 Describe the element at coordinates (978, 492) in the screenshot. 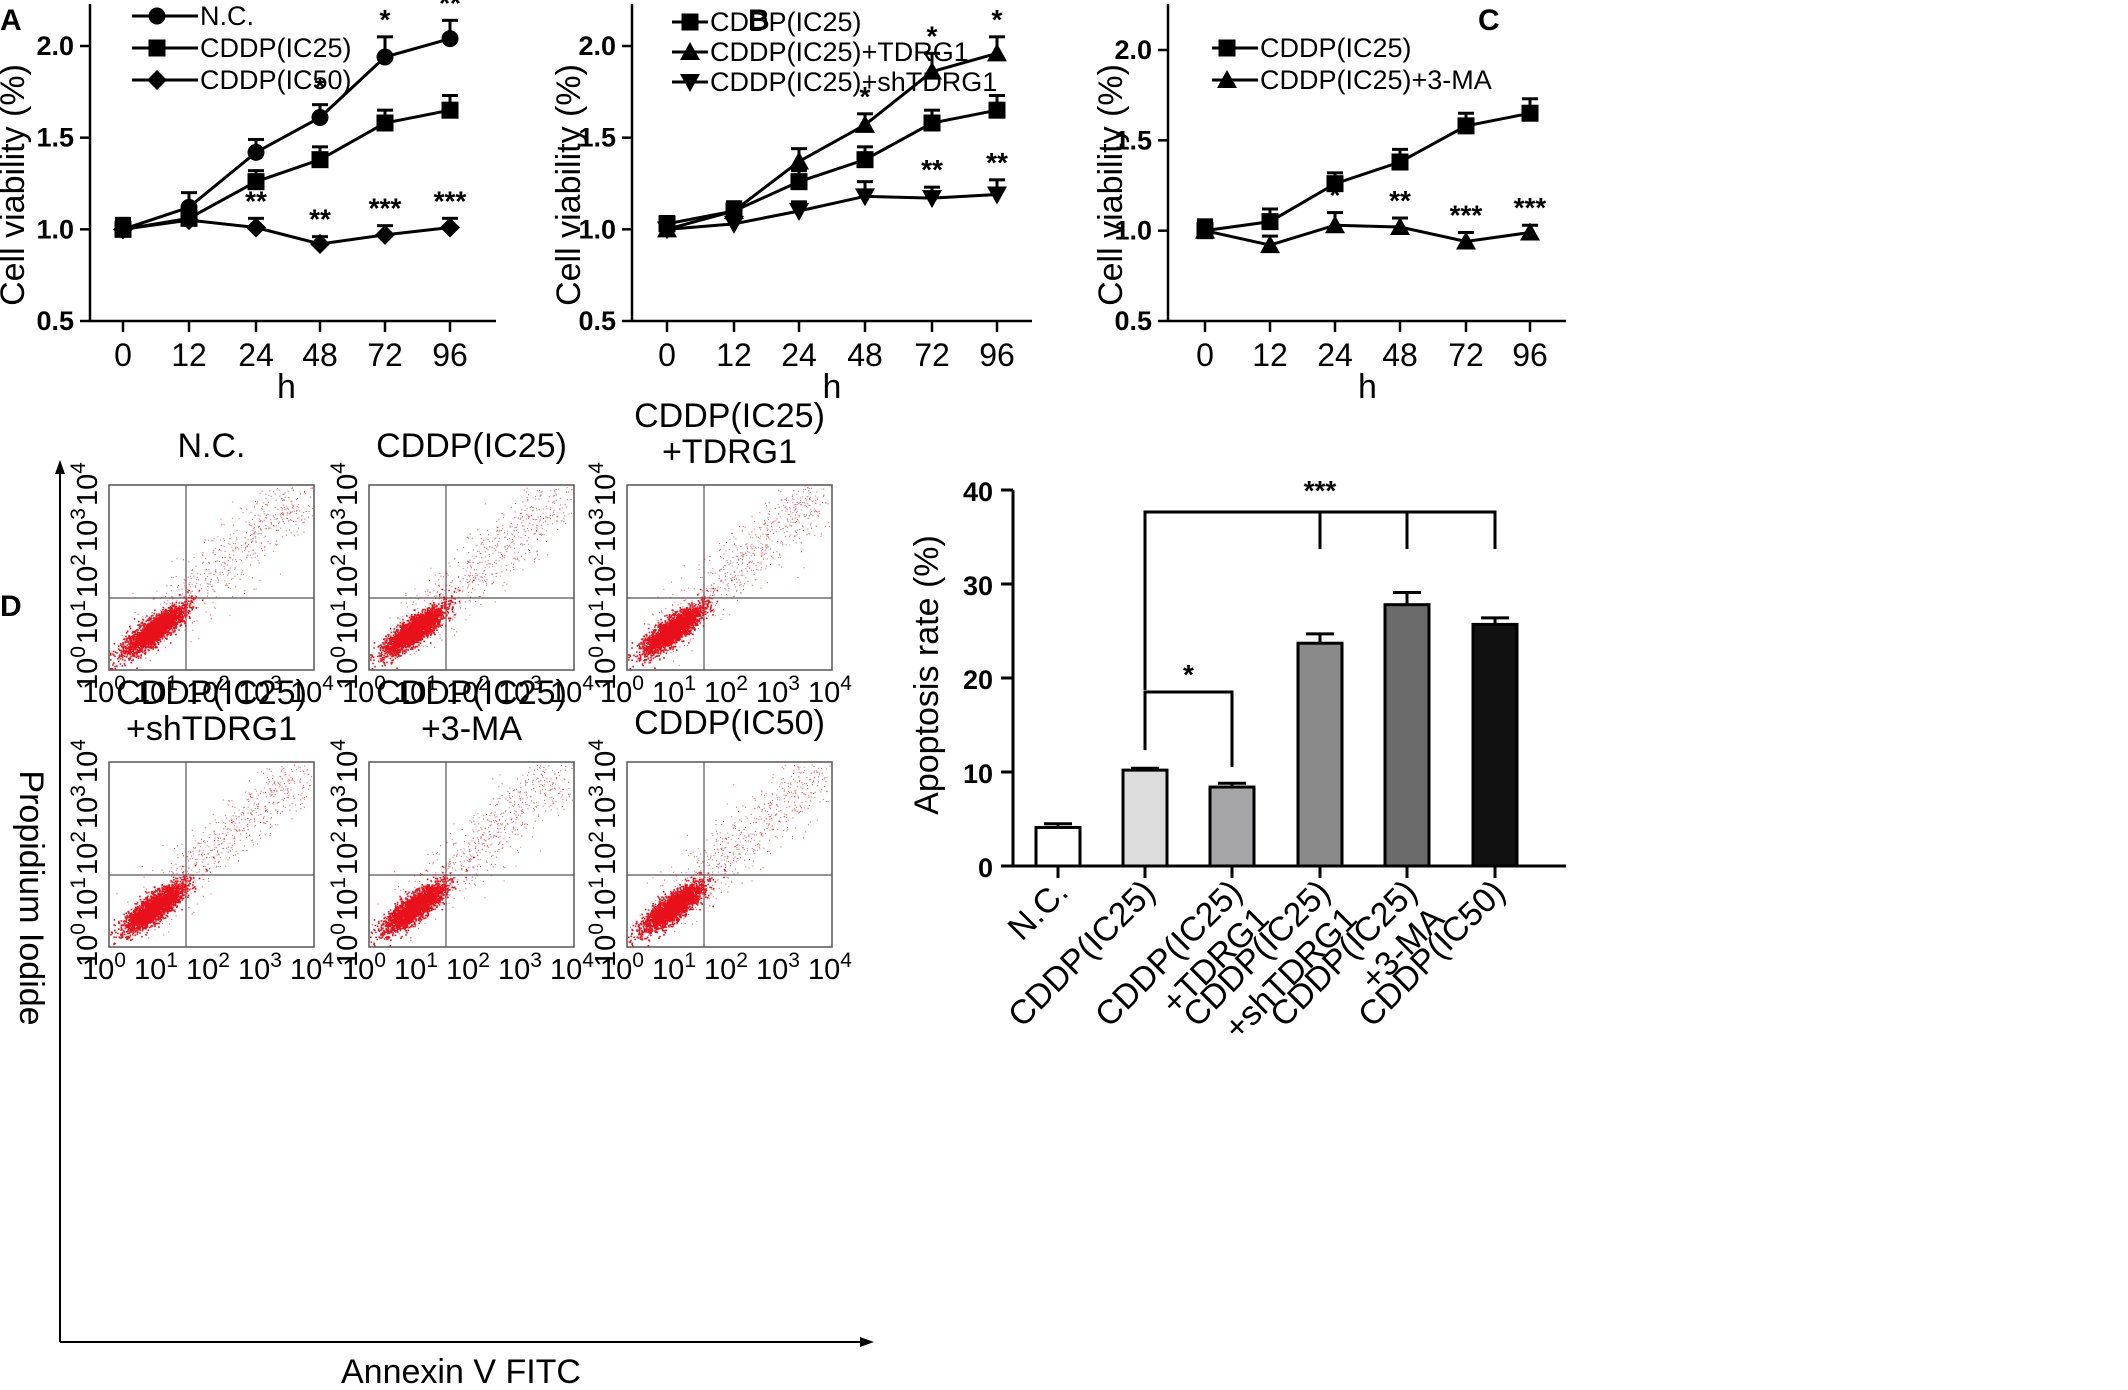

I see `bar-ytick-label: 40` at that location.